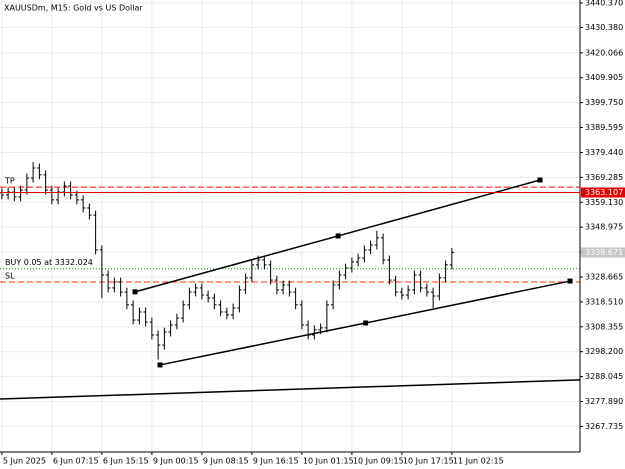 The height and width of the screenshot is (469, 625). What do you see at coordinates (604, 102) in the screenshot?
I see `y-tick-label: 3399.750` at bounding box center [604, 102].